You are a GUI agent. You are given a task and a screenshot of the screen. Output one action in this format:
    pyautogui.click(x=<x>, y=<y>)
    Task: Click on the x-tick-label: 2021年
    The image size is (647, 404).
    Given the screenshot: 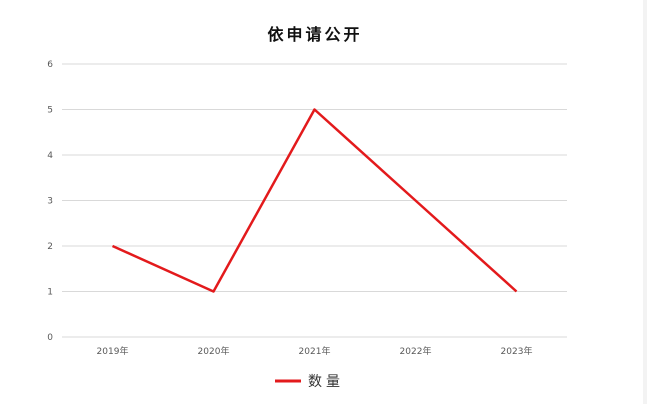 What is the action you would take?
    pyautogui.click(x=315, y=351)
    